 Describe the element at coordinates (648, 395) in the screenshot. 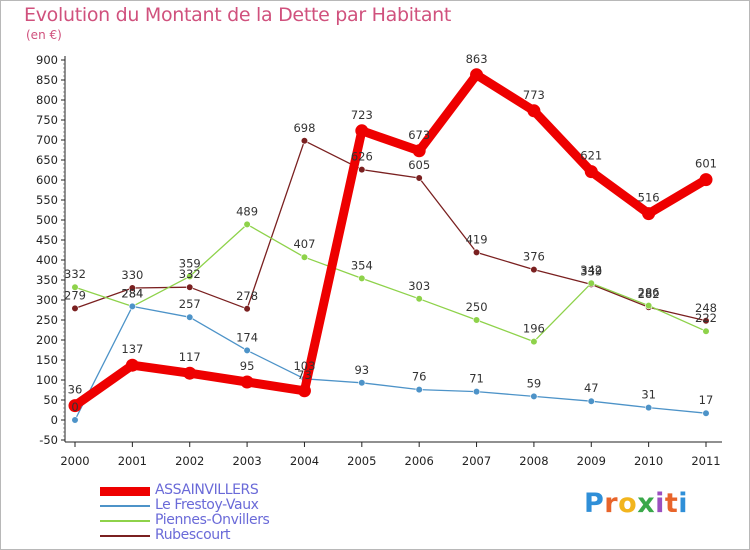

I see `data-label: 31` at that location.